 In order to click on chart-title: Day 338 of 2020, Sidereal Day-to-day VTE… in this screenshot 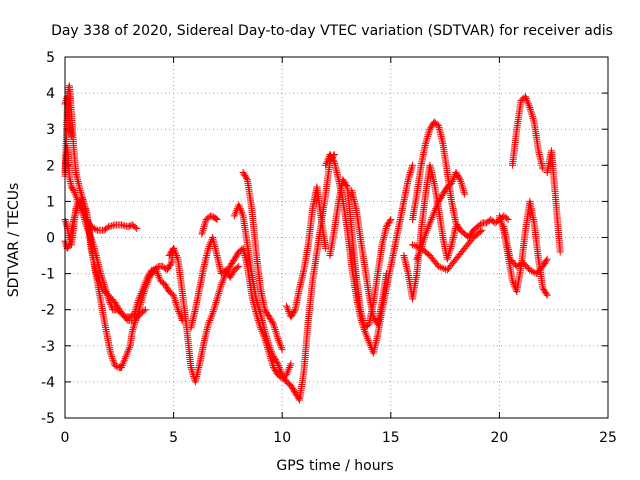, I will do `click(332, 31)`.